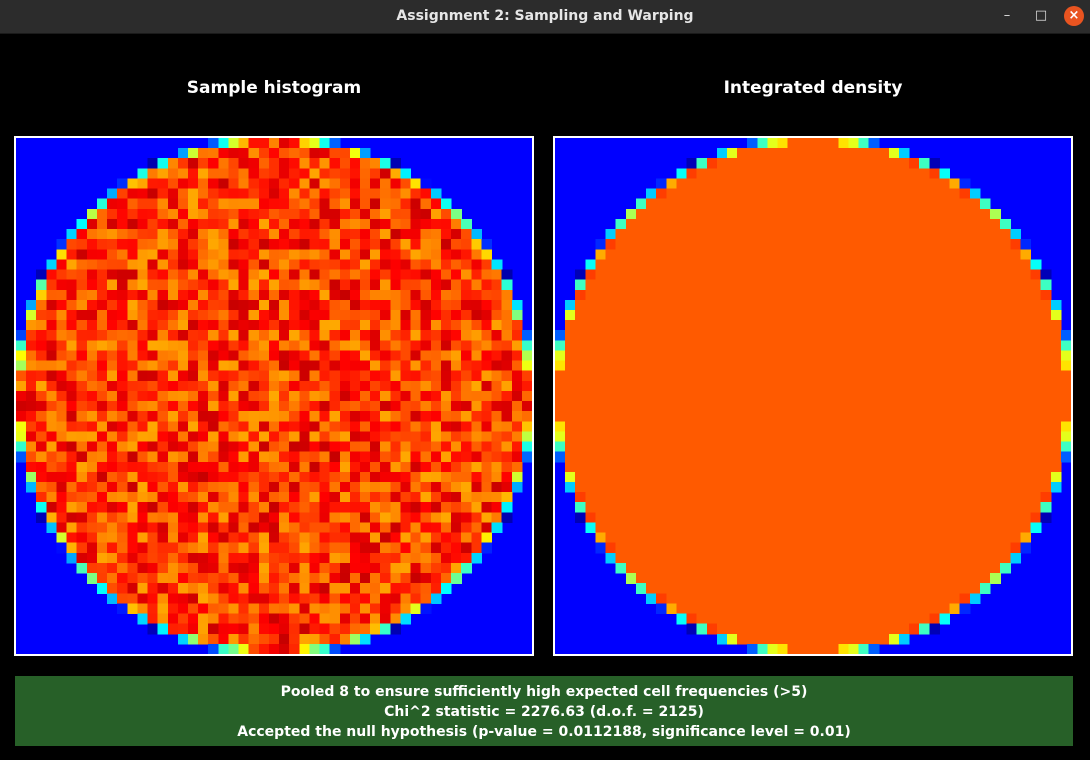 The width and height of the screenshot is (1090, 760). I want to click on minimize-icon: –, so click(1007, 15).